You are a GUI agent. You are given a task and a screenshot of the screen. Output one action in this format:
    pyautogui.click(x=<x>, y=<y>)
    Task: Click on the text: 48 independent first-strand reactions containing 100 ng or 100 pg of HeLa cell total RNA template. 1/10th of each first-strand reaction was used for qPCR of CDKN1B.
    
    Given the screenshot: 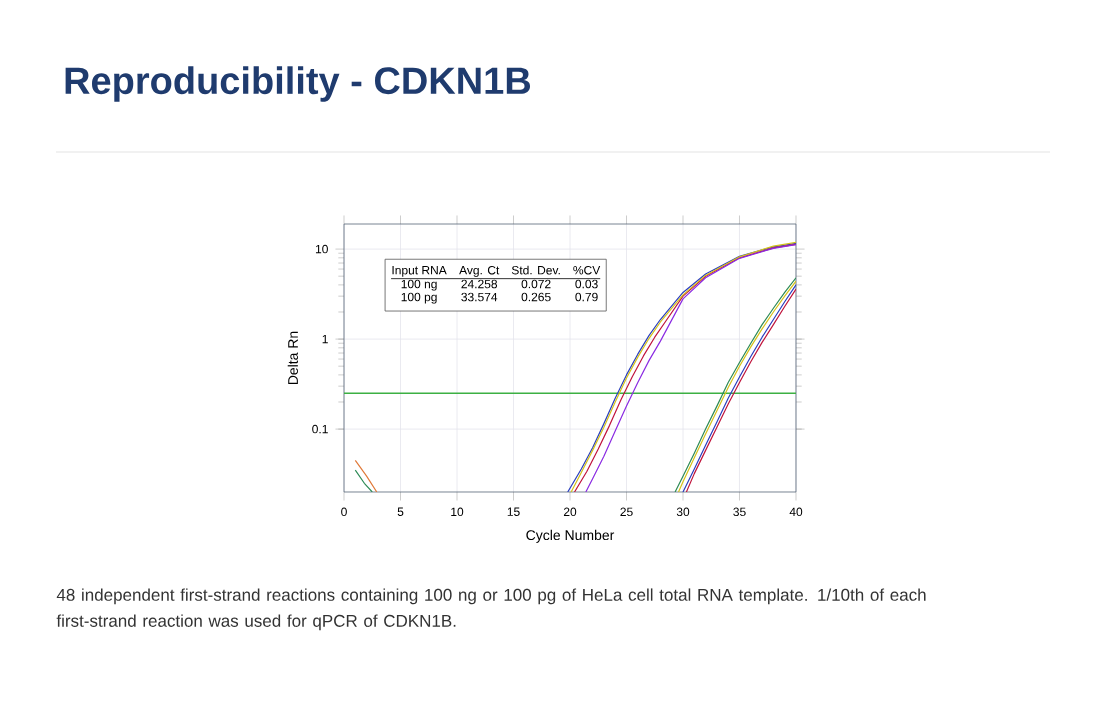 What is the action you would take?
    pyautogui.click(x=491, y=609)
    